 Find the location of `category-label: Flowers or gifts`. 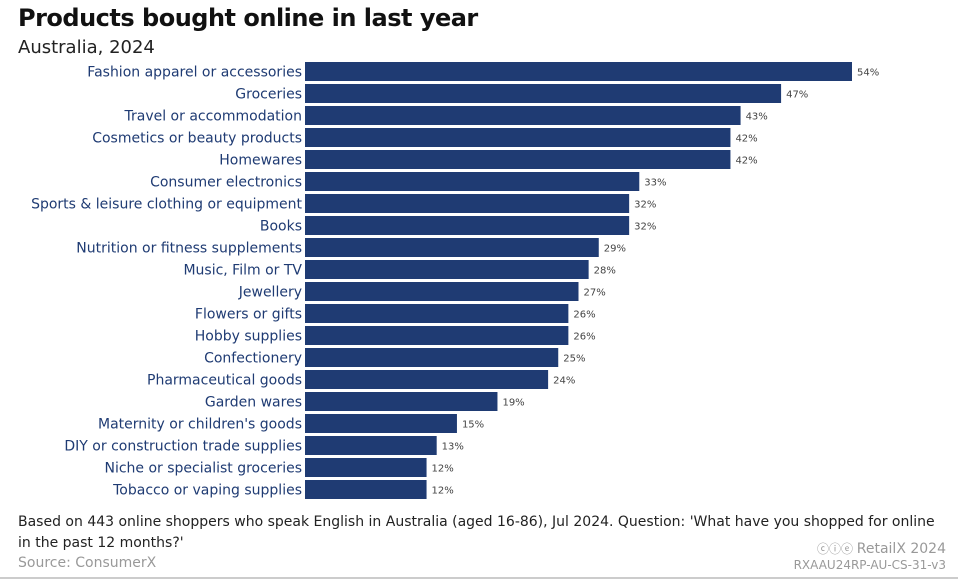

category-label: Flowers or gifts is located at coordinates (248, 315).